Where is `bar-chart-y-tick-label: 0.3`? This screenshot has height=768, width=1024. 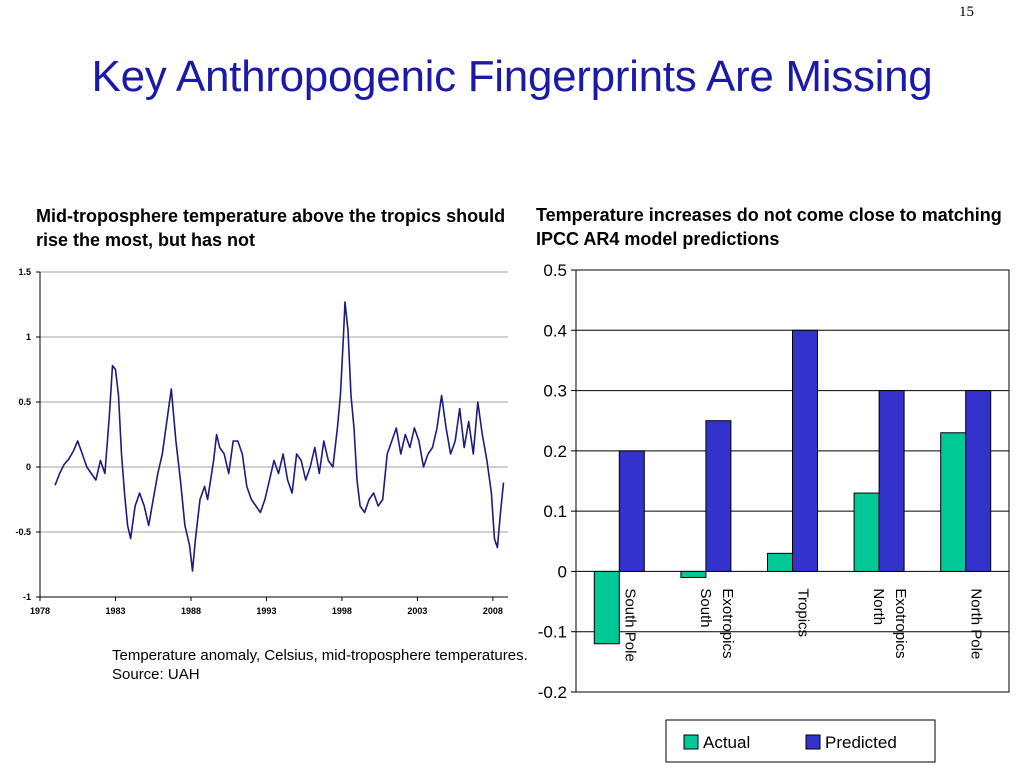 bar-chart-y-tick-label: 0.3 is located at coordinates (555, 391).